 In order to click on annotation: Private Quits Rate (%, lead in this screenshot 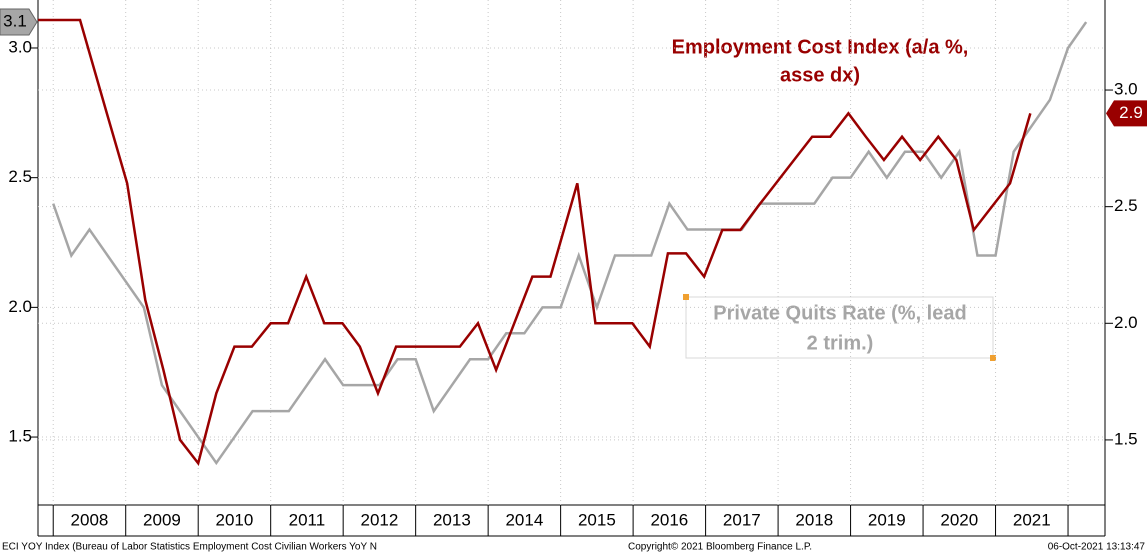, I will do `click(839, 313)`.